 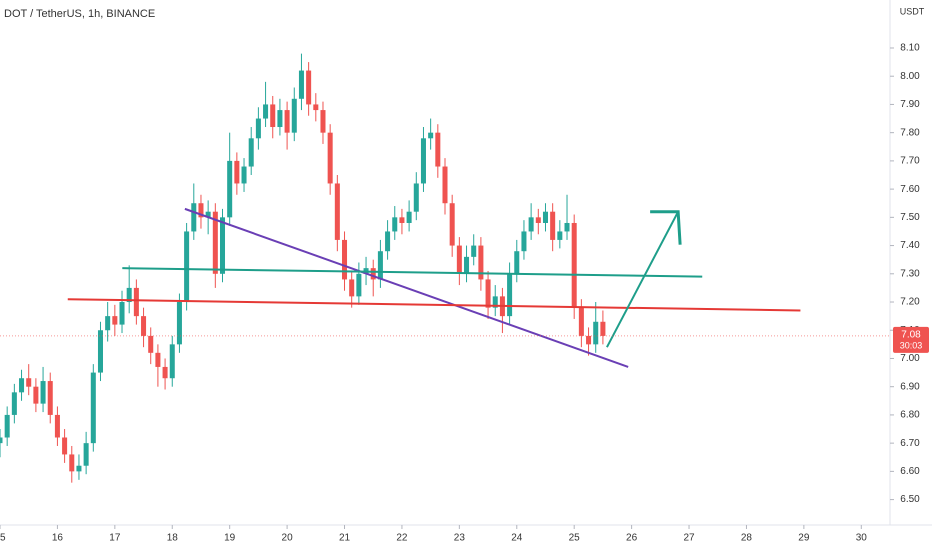 What do you see at coordinates (910, 245) in the screenshot?
I see `y-tick-label: 7.40` at bounding box center [910, 245].